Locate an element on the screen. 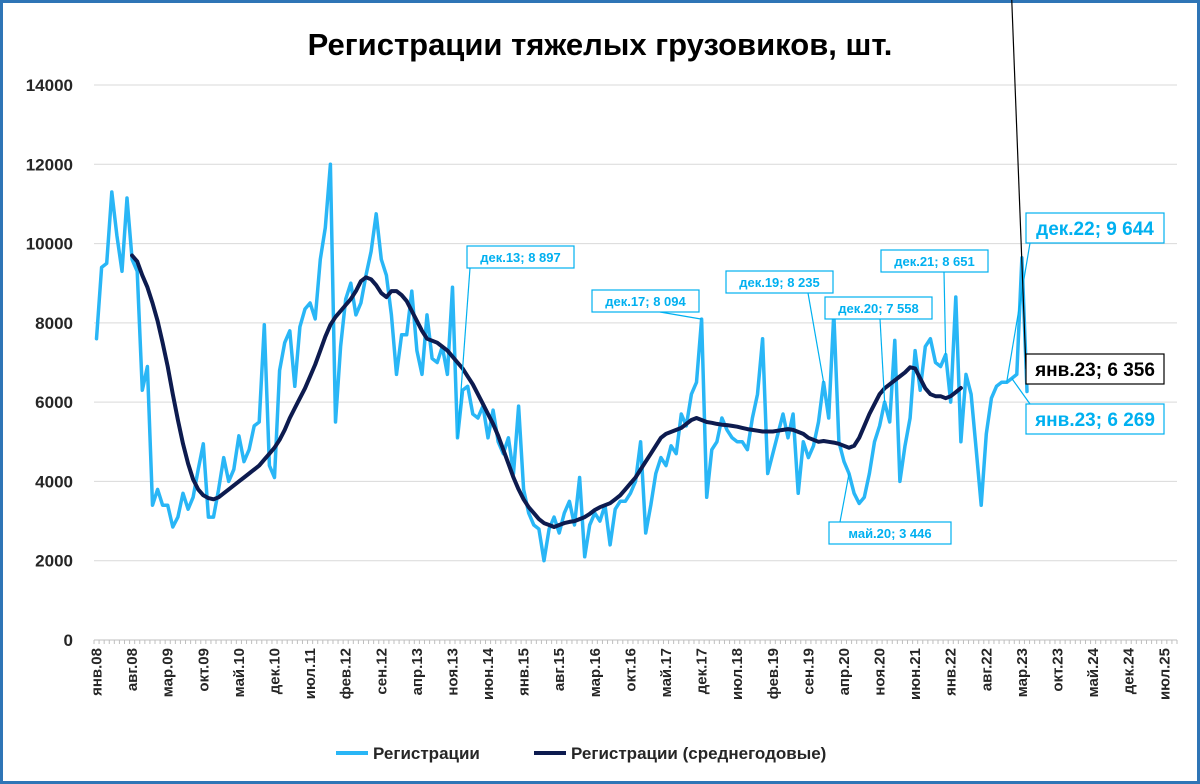 Image resolution: width=1200 pixels, height=784 pixels. callout-label: дек.21; 8 651 is located at coordinates (934, 261).